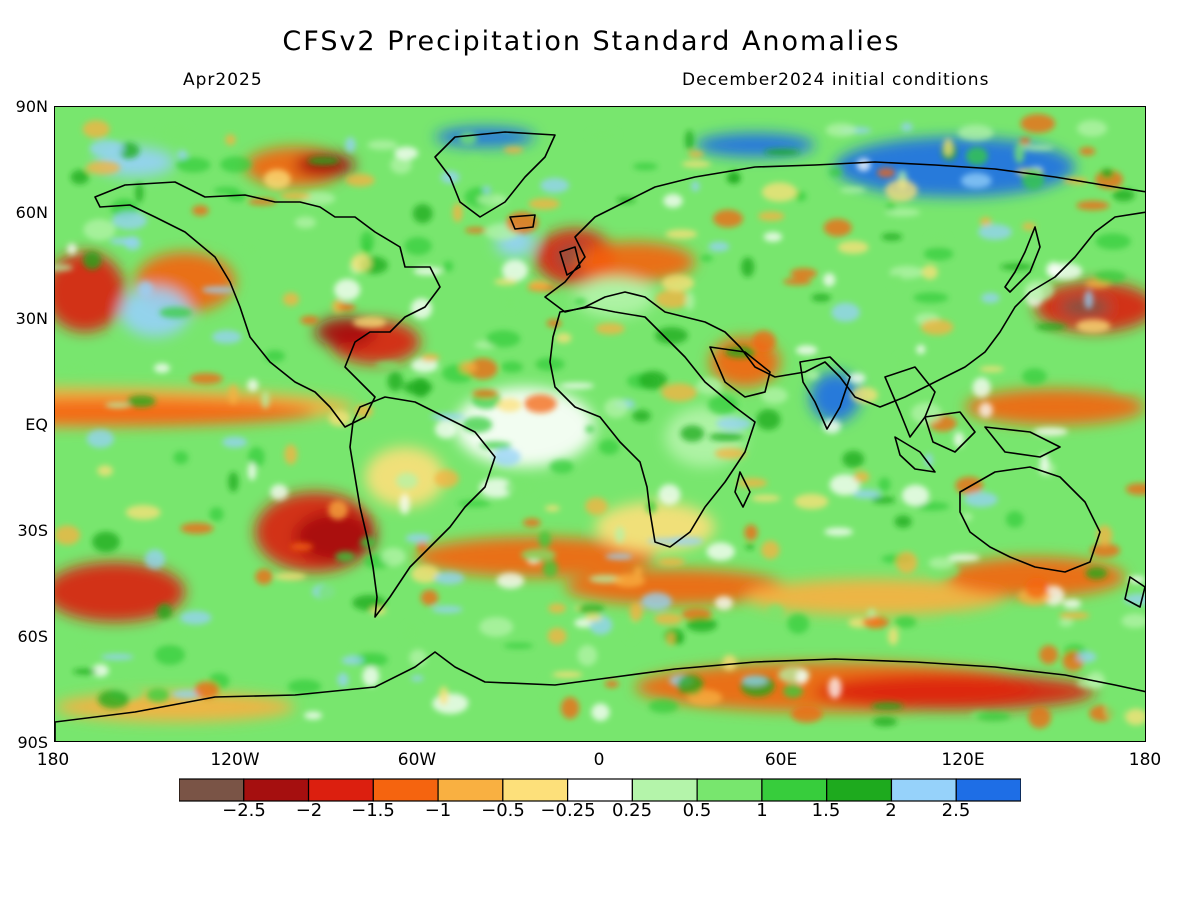  What do you see at coordinates (568, 810) in the screenshot?
I see `colorbar-label: −0.25` at bounding box center [568, 810].